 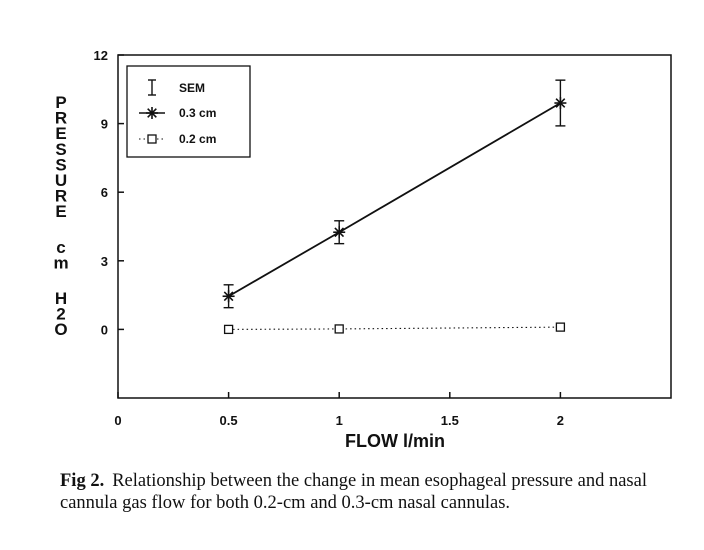 What do you see at coordinates (82, 481) in the screenshot?
I see `caption-label: Fig 2.` at bounding box center [82, 481].